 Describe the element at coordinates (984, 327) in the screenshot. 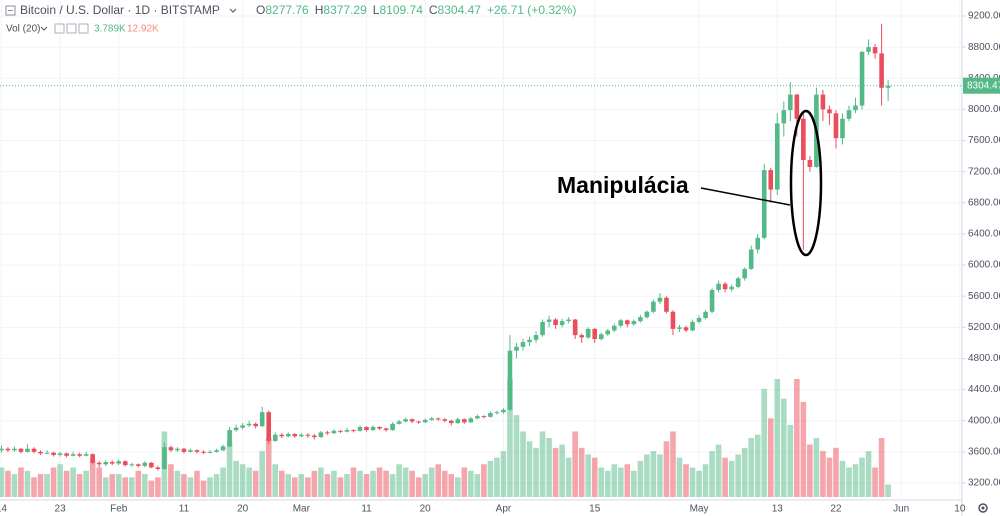

I see `y-tick-label: 5200.00` at that location.